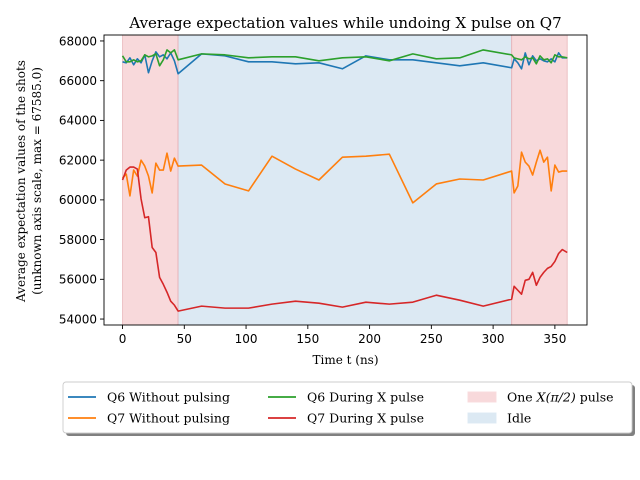  Describe the element at coordinates (78, 280) in the screenshot. I see `y-tick-label: 56000` at that location.